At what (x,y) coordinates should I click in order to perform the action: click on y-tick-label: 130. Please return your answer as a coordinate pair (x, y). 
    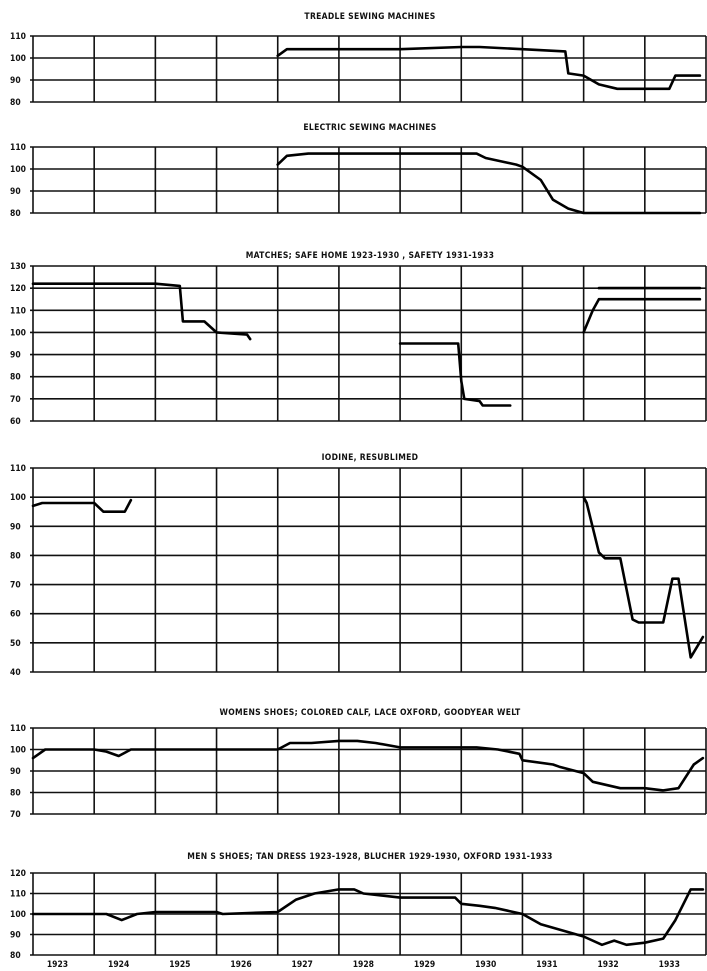
    Looking at the image, I should click on (18, 267).